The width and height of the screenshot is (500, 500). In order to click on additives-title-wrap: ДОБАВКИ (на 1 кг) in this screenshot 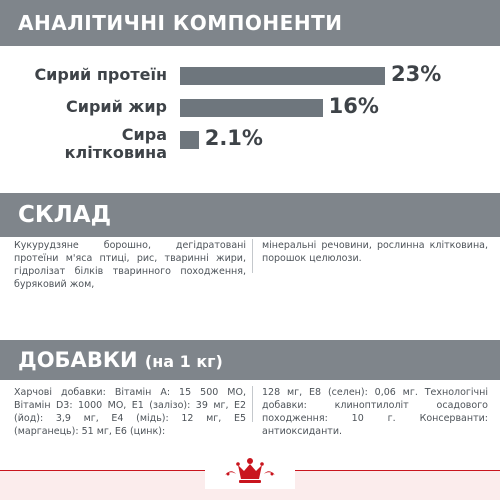, I will do `click(120, 360)`.